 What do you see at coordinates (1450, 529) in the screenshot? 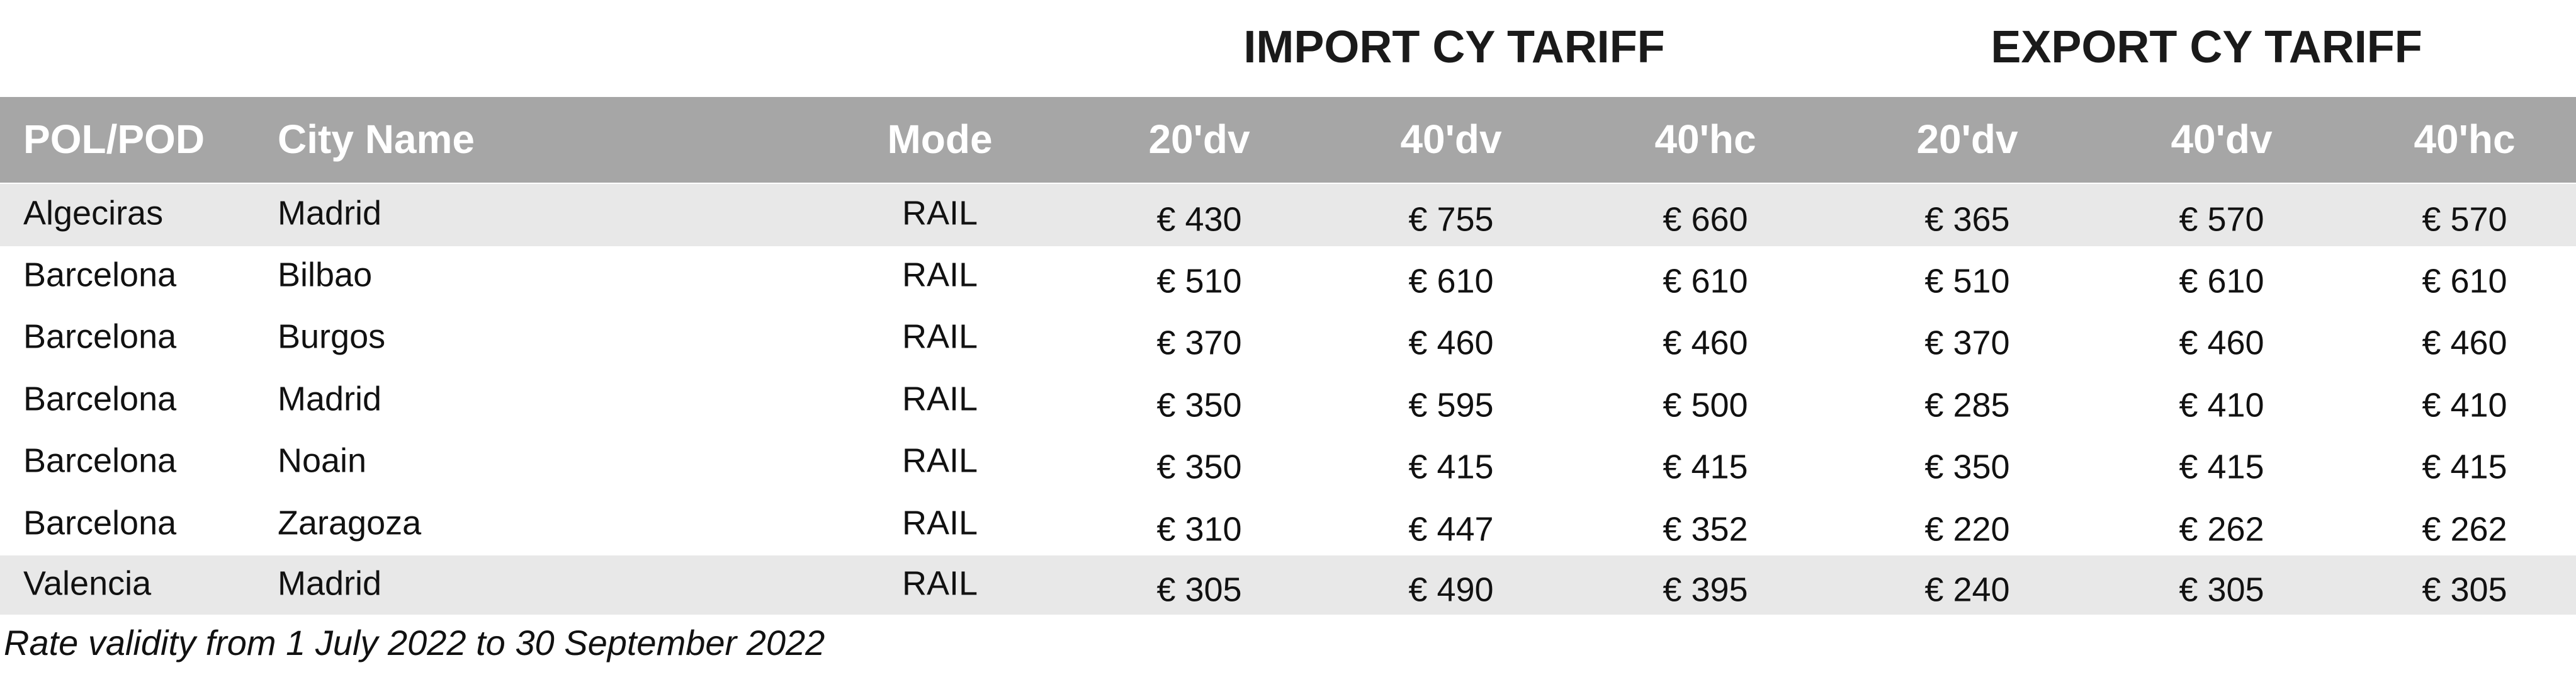
I see `cell: € 447` at bounding box center [1450, 529].